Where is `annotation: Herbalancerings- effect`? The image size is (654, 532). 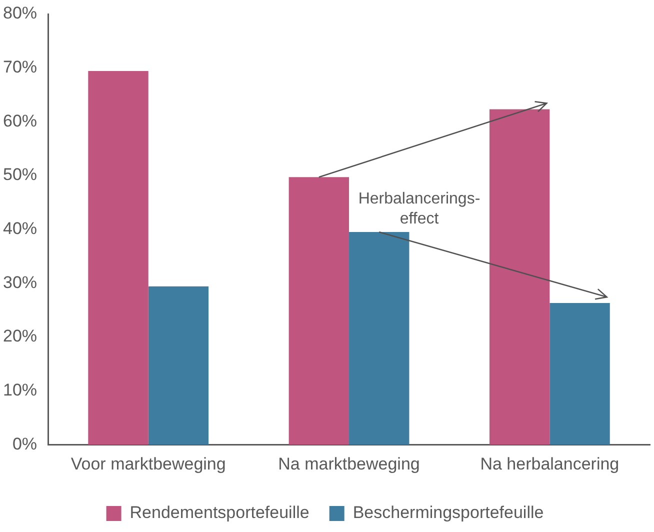
annotation: Herbalancerings- effect is located at coordinates (419, 209).